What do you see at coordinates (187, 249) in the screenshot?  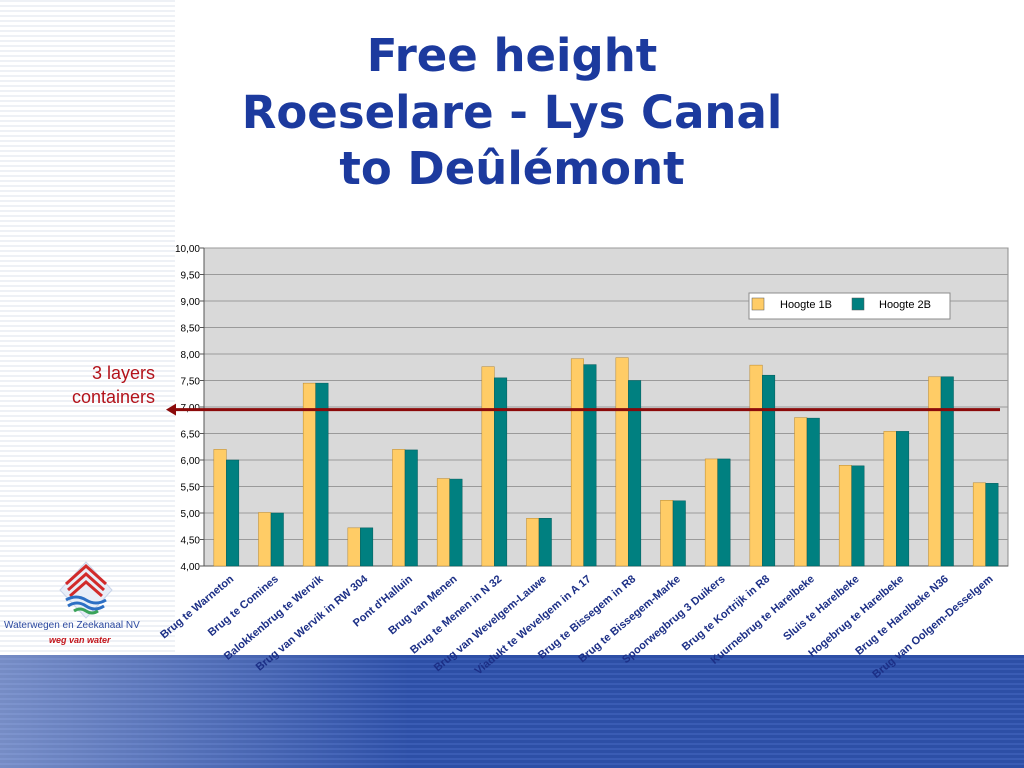 I see `y-tick-label: 10,00` at bounding box center [187, 249].